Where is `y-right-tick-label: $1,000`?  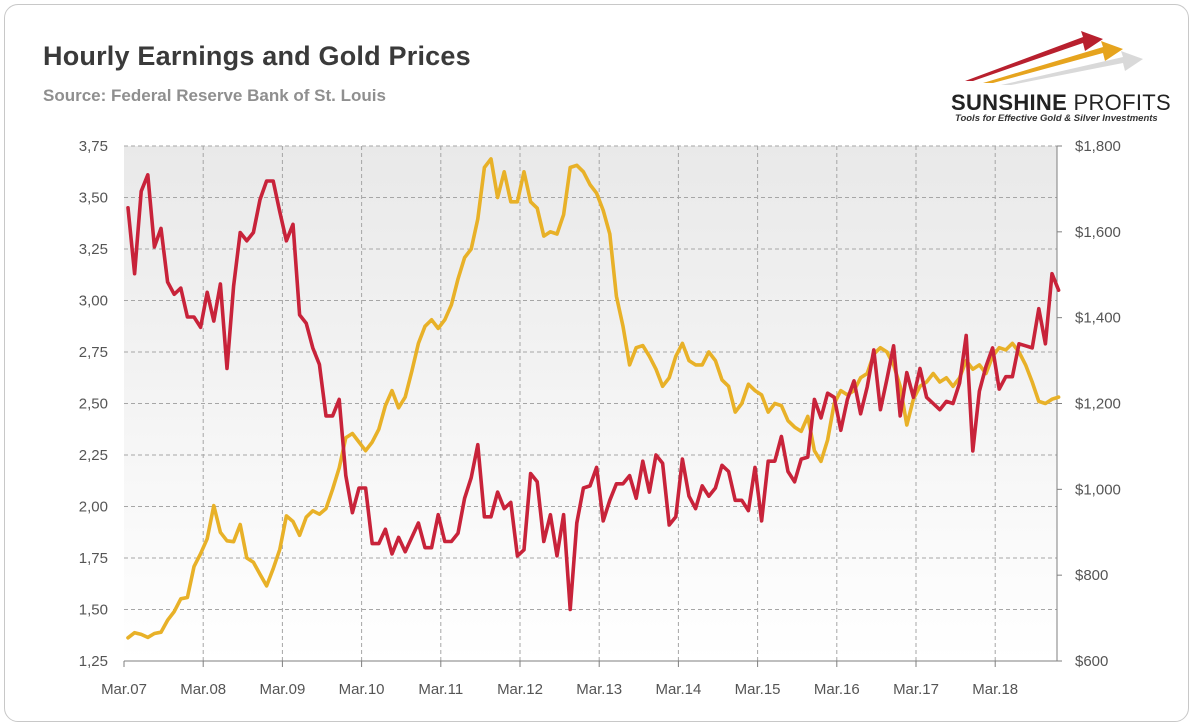
y-right-tick-label: $1,000 is located at coordinates (1098, 489).